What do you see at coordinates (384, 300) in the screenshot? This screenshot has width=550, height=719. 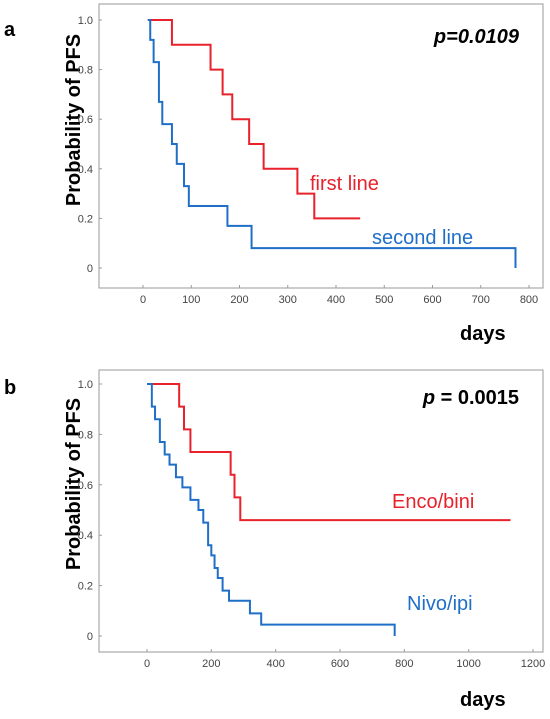 I see `x-tick-label: 500` at bounding box center [384, 300].